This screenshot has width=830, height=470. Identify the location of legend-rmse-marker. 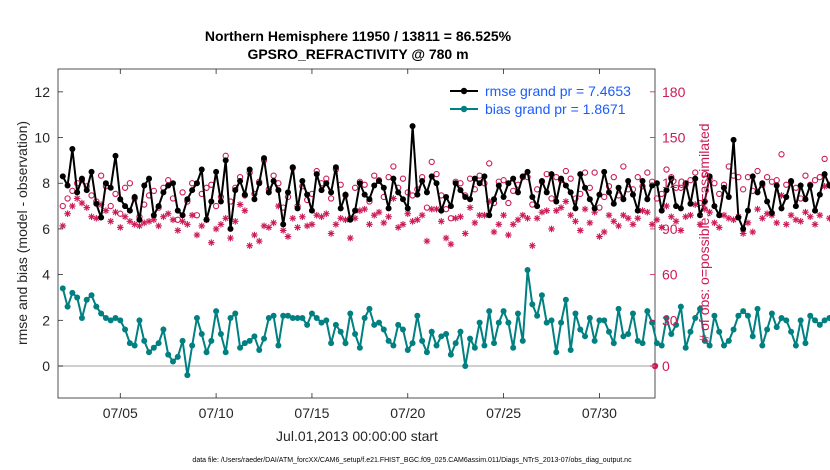
(464, 91).